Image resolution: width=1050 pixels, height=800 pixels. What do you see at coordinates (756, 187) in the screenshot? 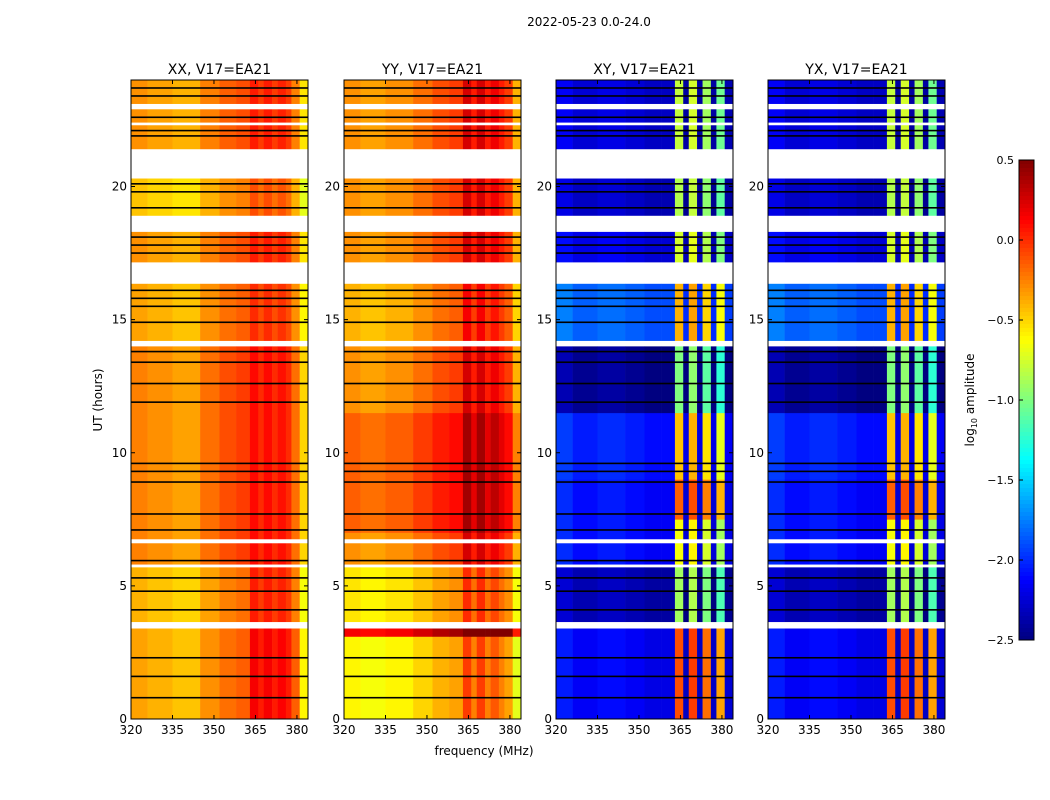
I see `y-tick-label: 20` at bounding box center [756, 187].